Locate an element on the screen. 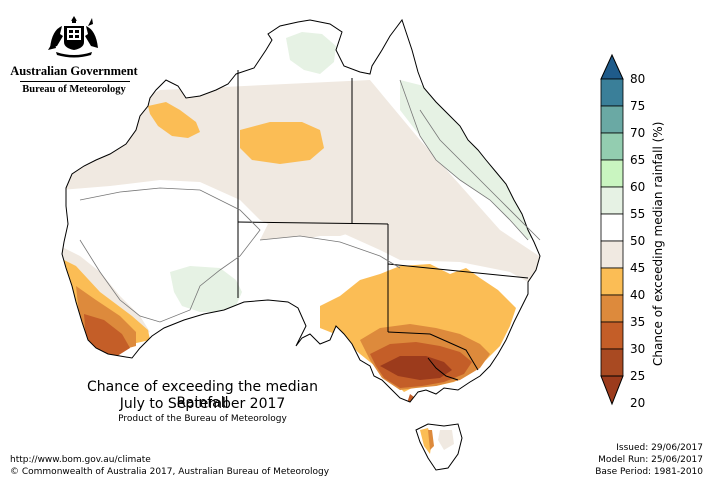  logo-divider is located at coordinates (75, 81).